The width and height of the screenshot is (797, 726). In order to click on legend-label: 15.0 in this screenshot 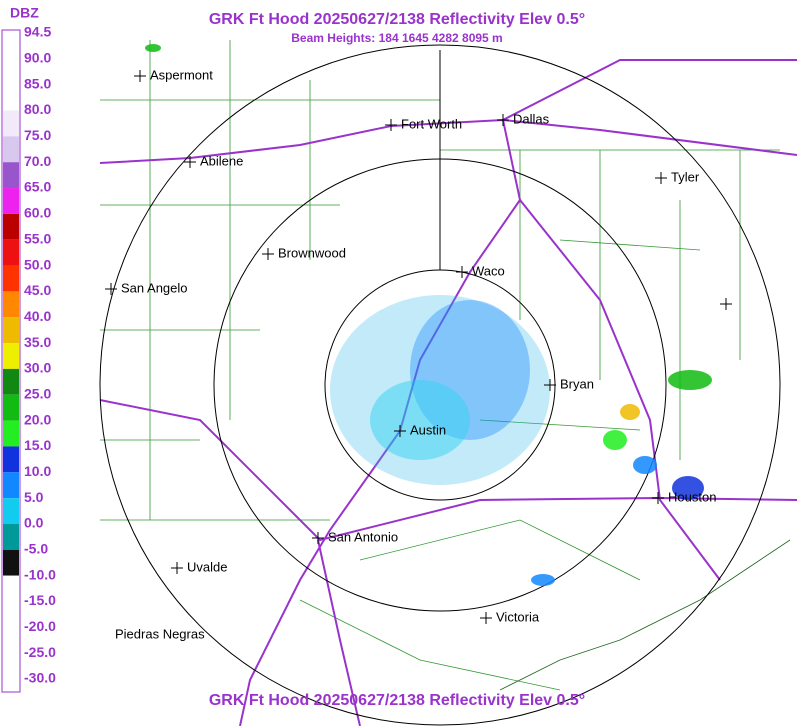, I will do `click(37, 445)`.